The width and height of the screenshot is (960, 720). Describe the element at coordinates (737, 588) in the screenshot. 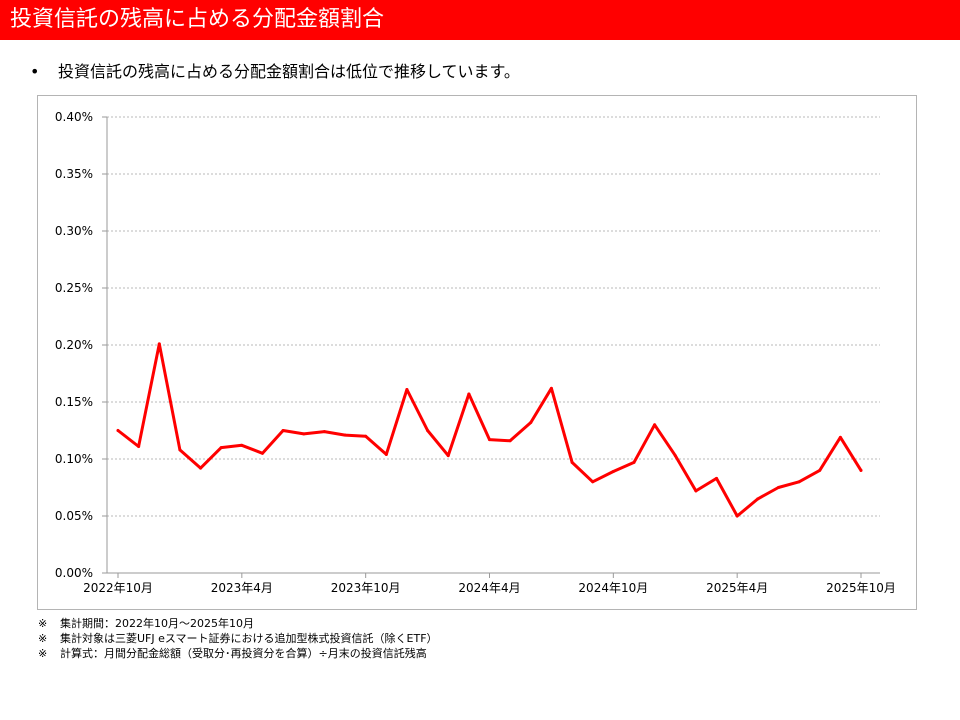

I see `x-tick-label: 2025年4月` at that location.